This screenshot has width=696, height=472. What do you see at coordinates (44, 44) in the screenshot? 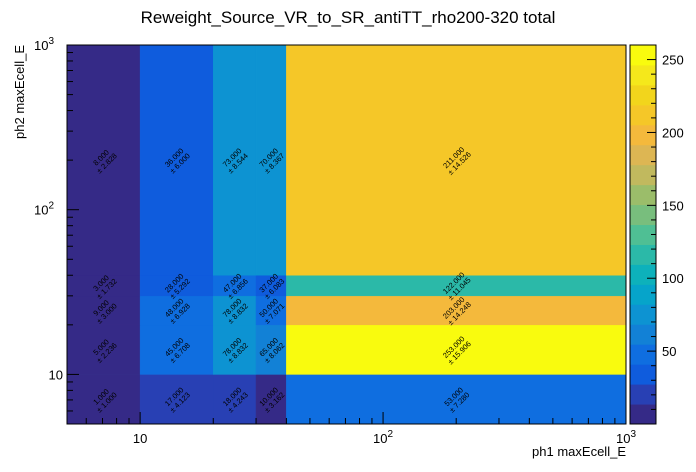
I see `y-tick-label: 10³` at bounding box center [44, 44].